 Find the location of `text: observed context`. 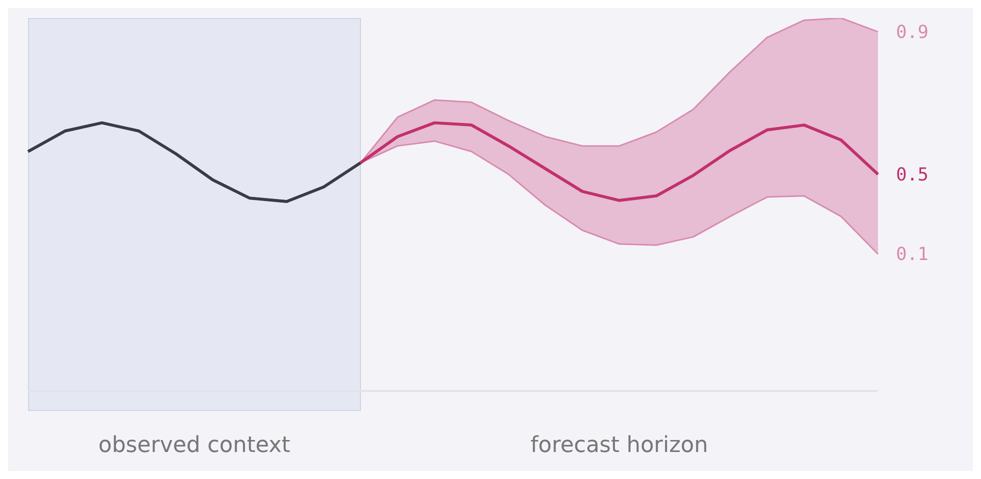

text: observed context is located at coordinates (194, 445).